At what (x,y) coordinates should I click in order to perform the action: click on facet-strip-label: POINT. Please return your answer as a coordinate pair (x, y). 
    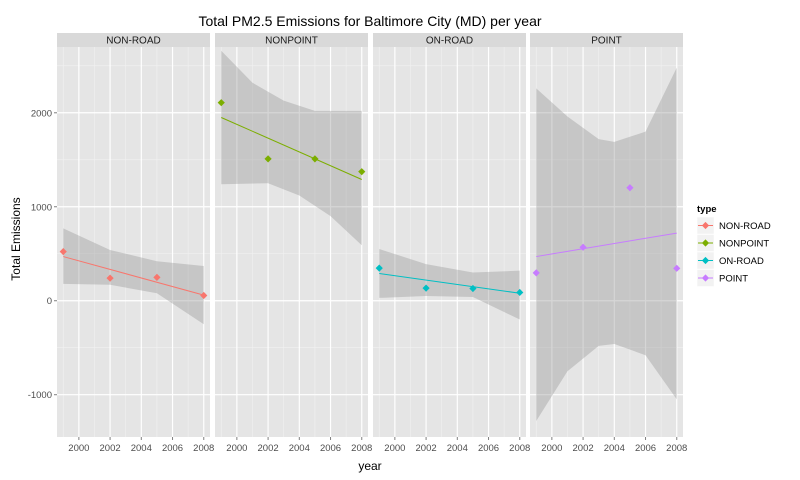
    Looking at the image, I should click on (606, 41).